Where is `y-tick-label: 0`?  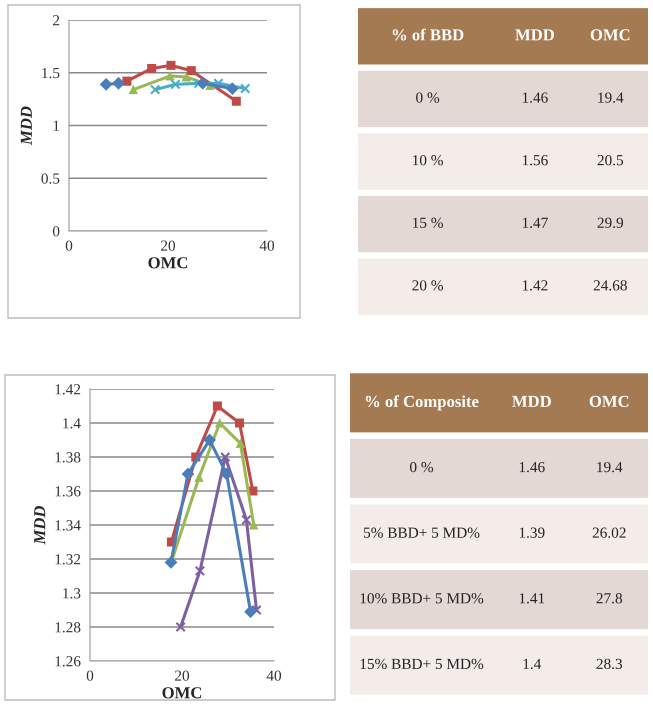
y-tick-label: 0 is located at coordinates (56, 231).